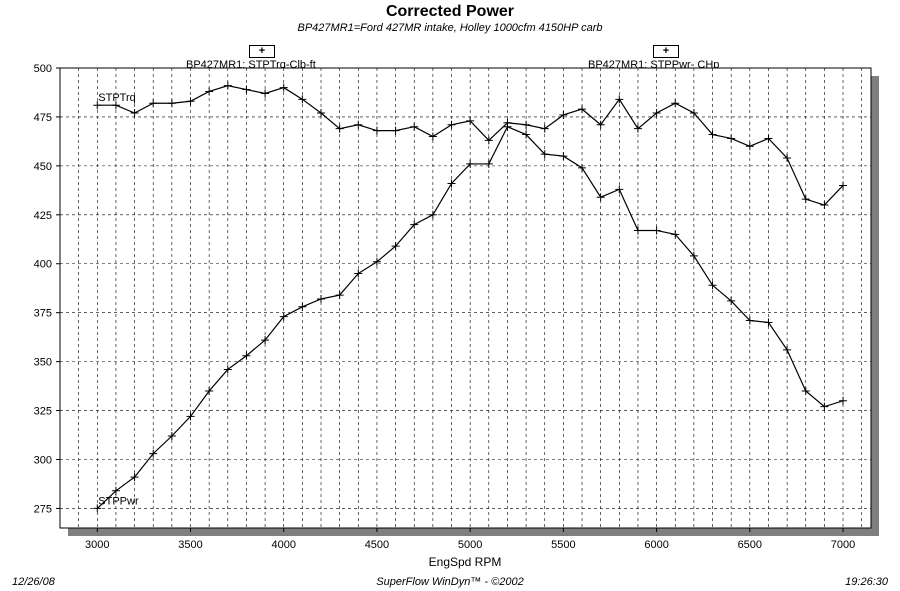 This screenshot has width=900, height=591. Describe the element at coordinates (666, 51) in the screenshot. I see `legend-marker-power: +` at that location.